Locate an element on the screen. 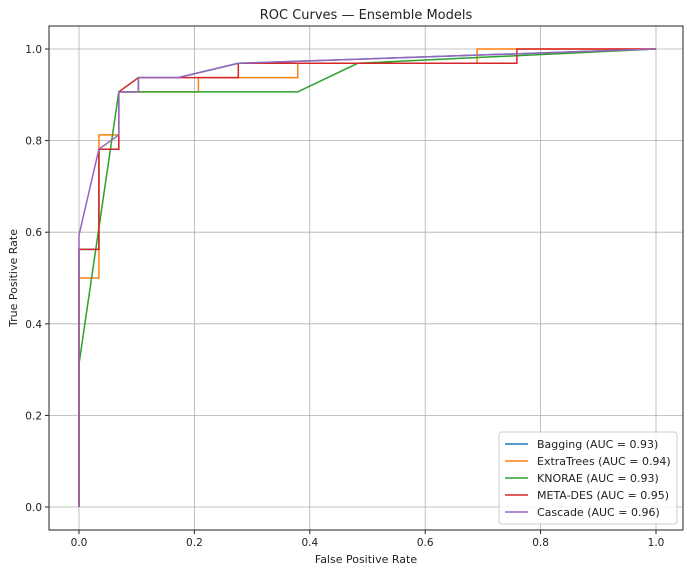 Image resolution: width=692 pixels, height=573 pixels. x-tick-label: 0.6 is located at coordinates (425, 543).